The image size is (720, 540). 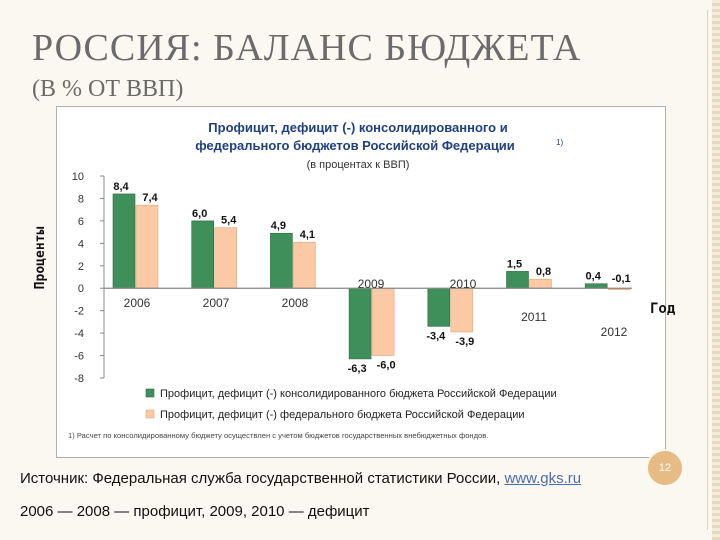 I want to click on bar-s2-2007, so click(x=225, y=258).